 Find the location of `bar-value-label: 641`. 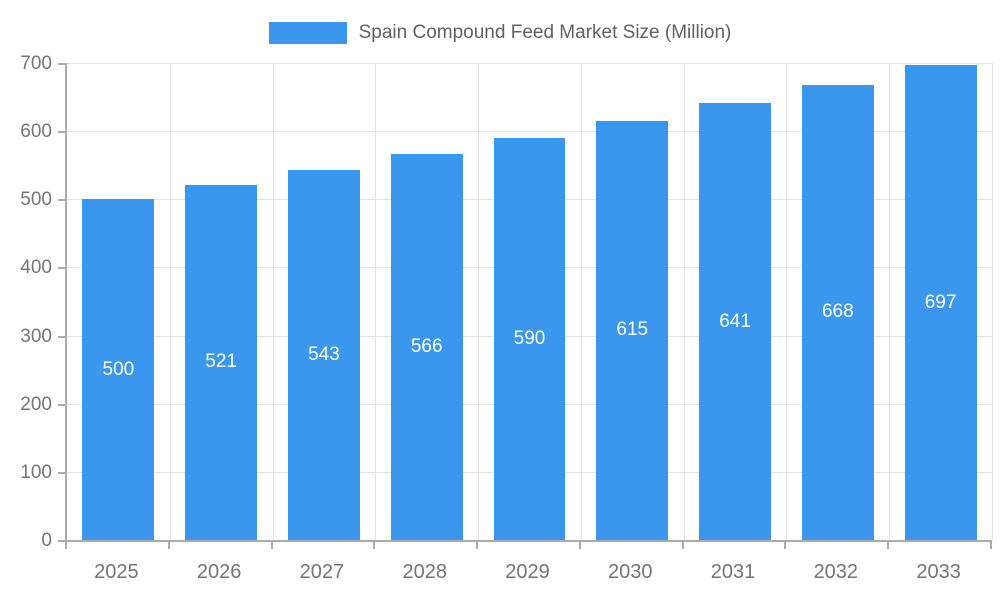

bar-value-label: 641 is located at coordinates (735, 321).